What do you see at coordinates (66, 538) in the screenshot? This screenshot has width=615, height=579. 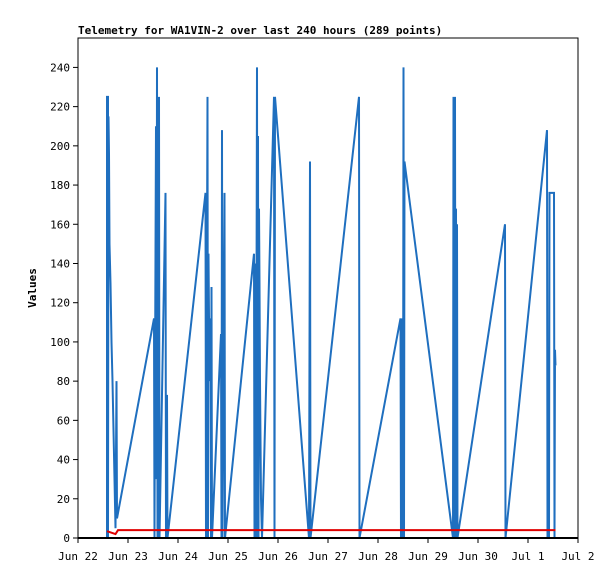 I see `y-tick-label: 0` at bounding box center [66, 538].